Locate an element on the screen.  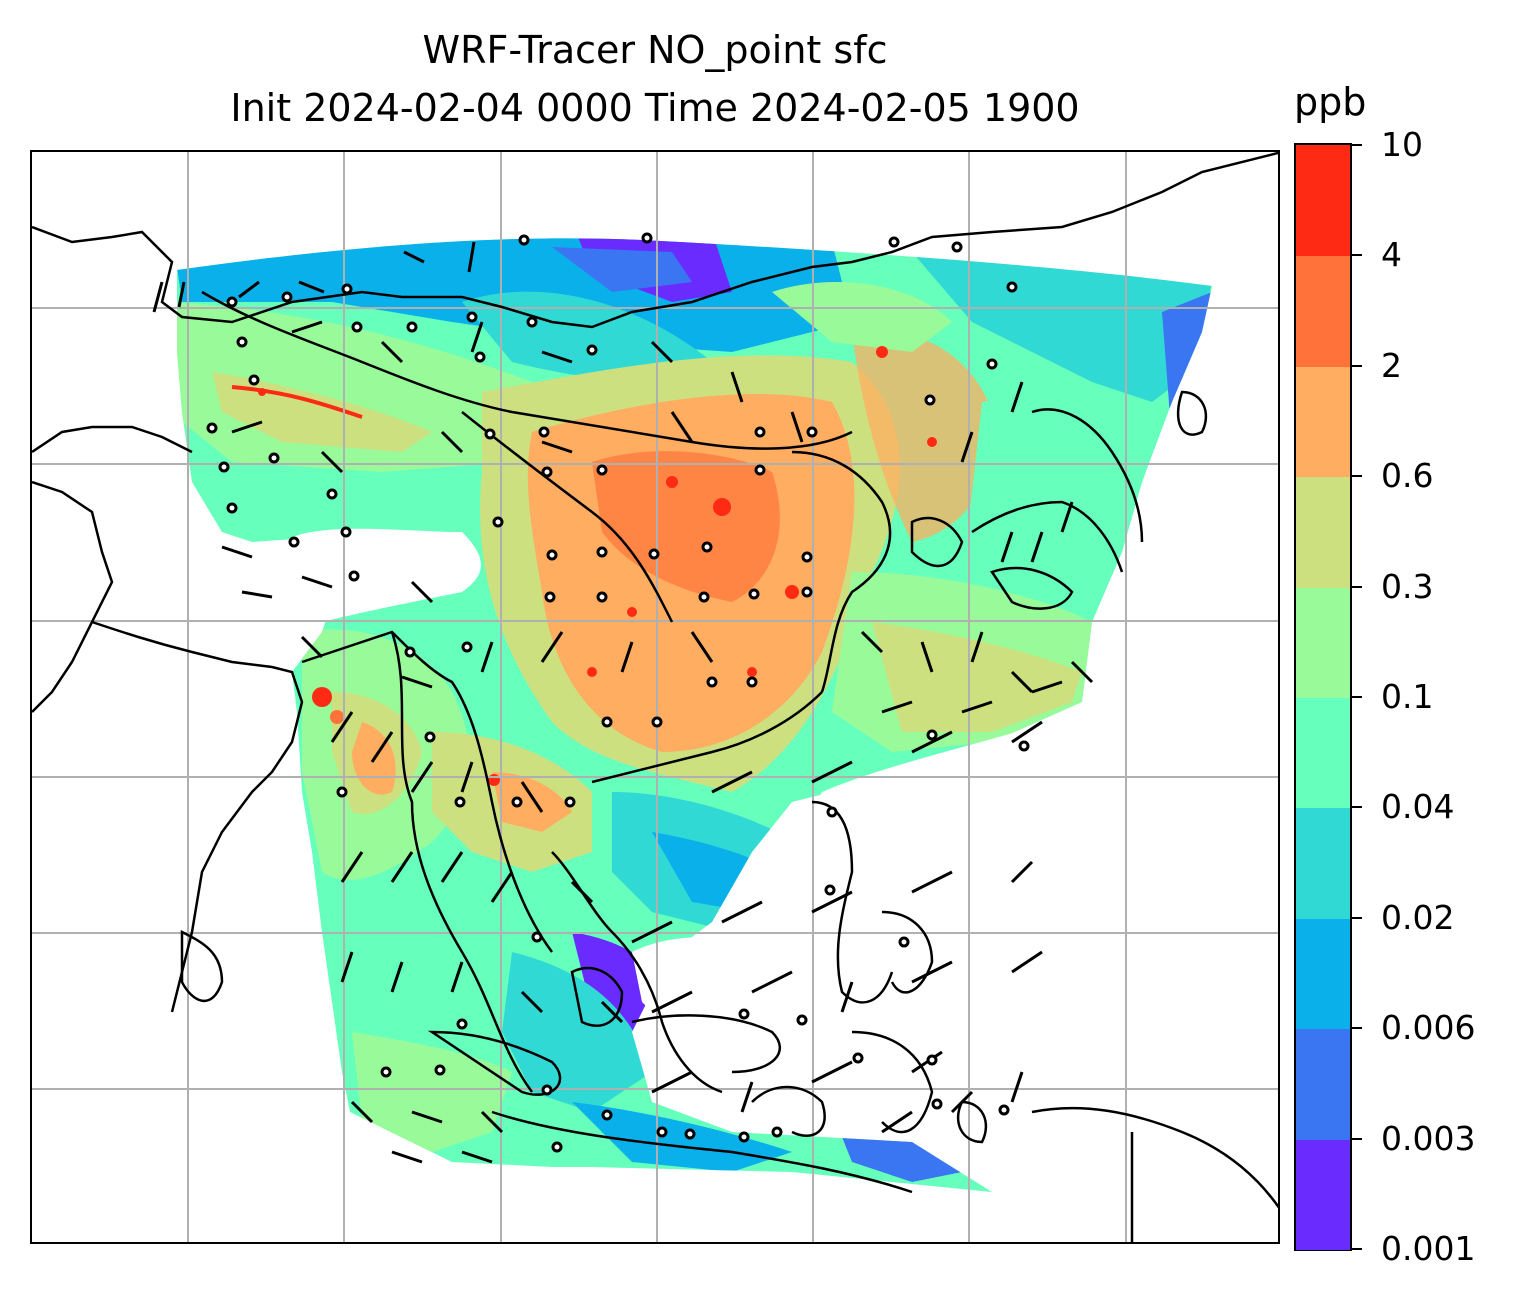
colorbar-tick-label: 0.006 is located at coordinates (1428, 1028).